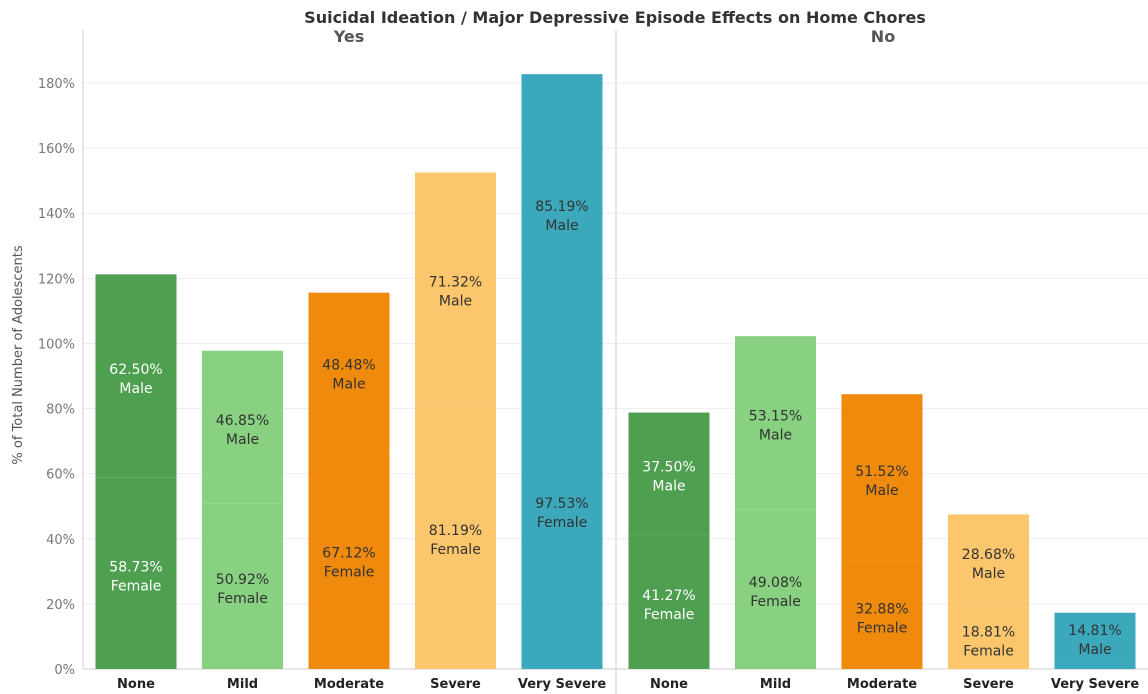  I want to click on y-tick-label: 0%, so click(64, 670).